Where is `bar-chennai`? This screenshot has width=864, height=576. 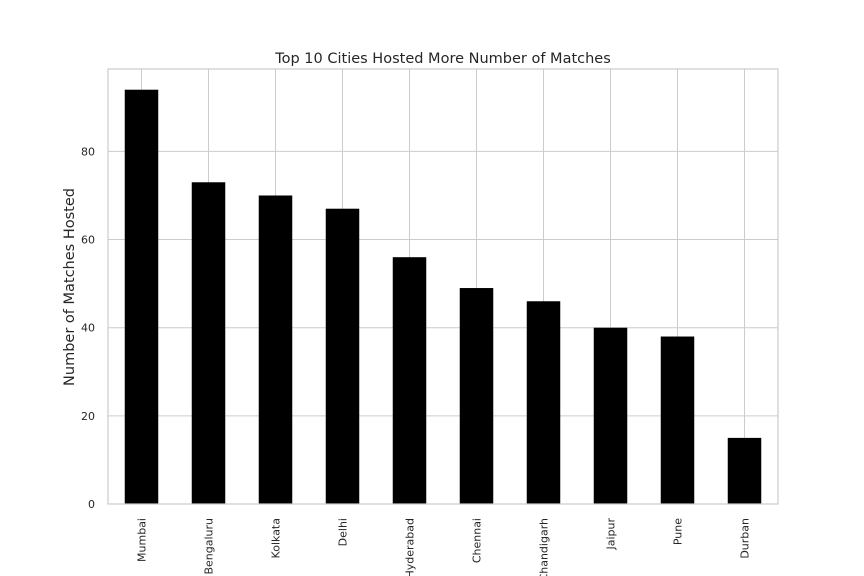
bar-chennai is located at coordinates (476, 396).